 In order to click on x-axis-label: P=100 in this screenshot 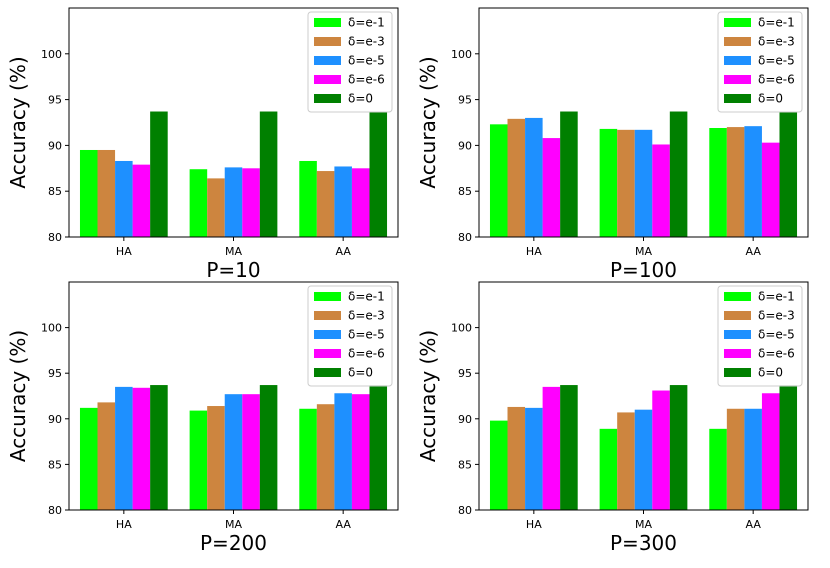, I will do `click(643, 270)`.